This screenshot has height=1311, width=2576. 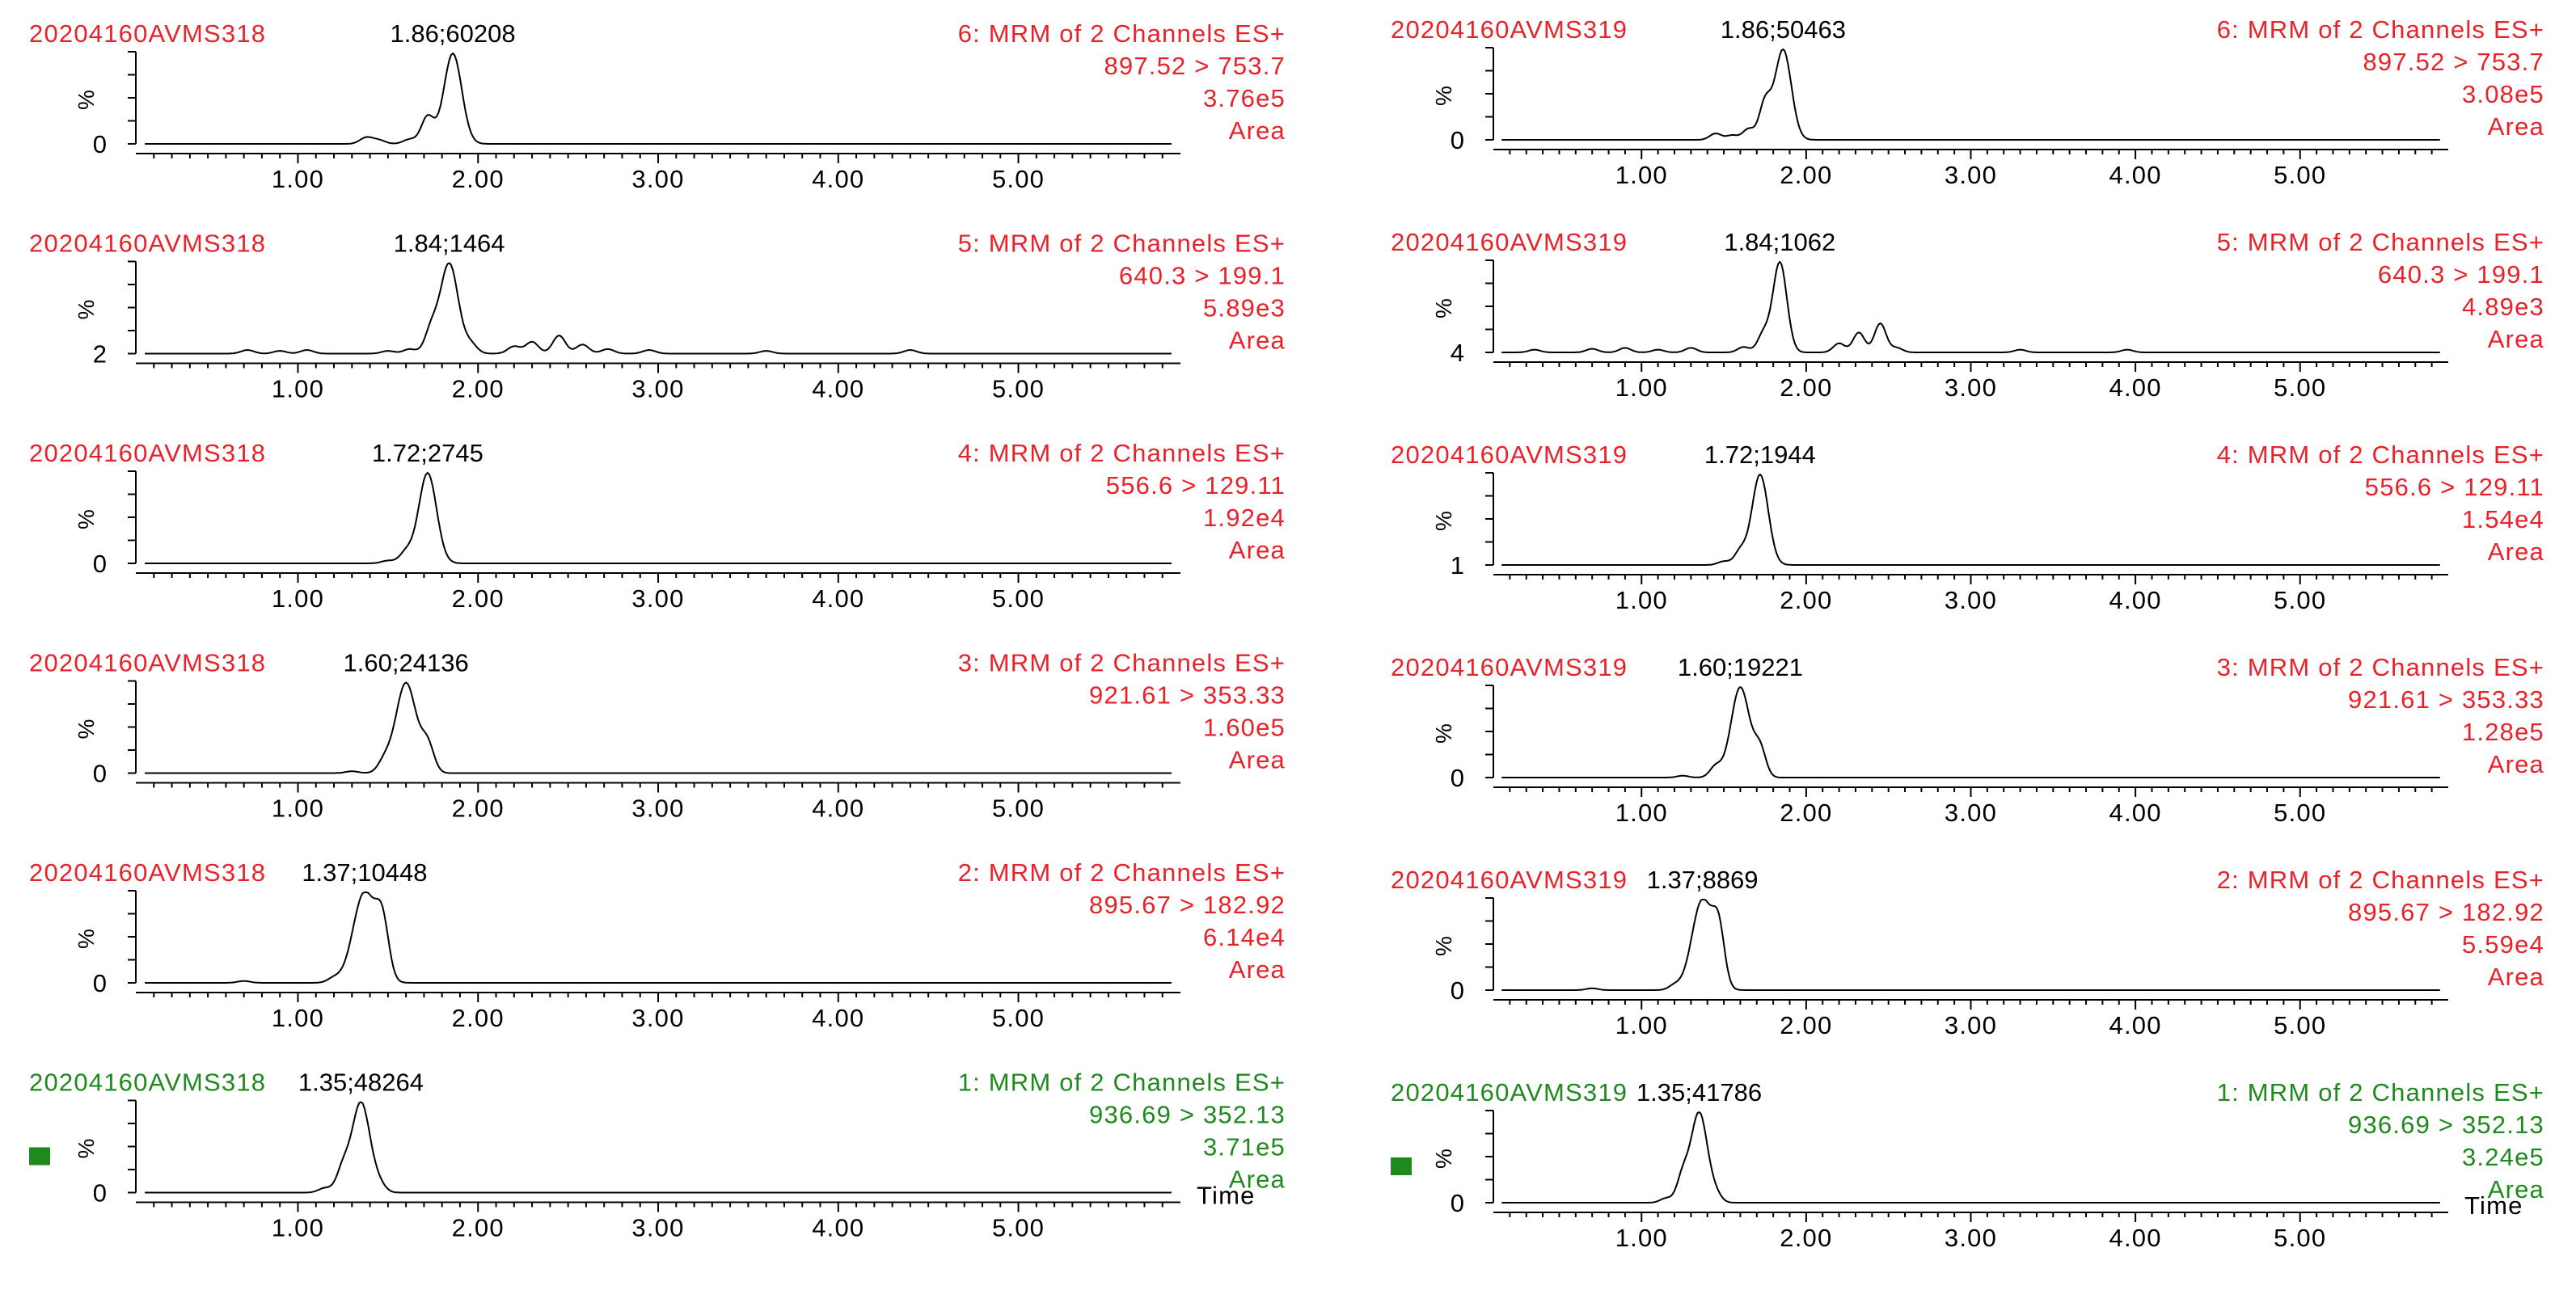 I want to click on trace-intensity: 4.89e3, so click(x=2503, y=307).